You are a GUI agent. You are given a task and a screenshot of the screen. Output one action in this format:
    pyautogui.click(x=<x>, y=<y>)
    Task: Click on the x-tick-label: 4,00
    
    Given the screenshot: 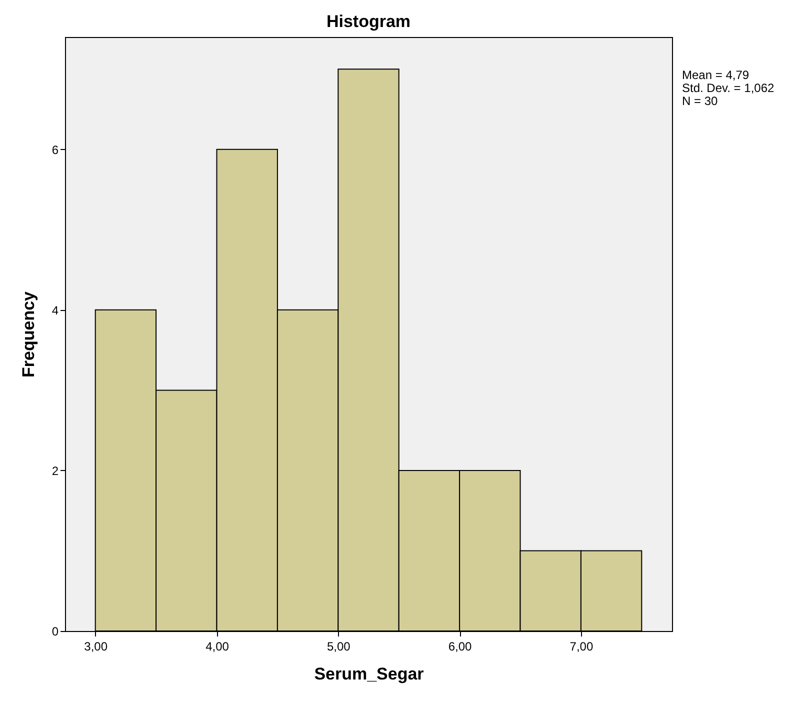 What is the action you would take?
    pyautogui.click(x=218, y=647)
    